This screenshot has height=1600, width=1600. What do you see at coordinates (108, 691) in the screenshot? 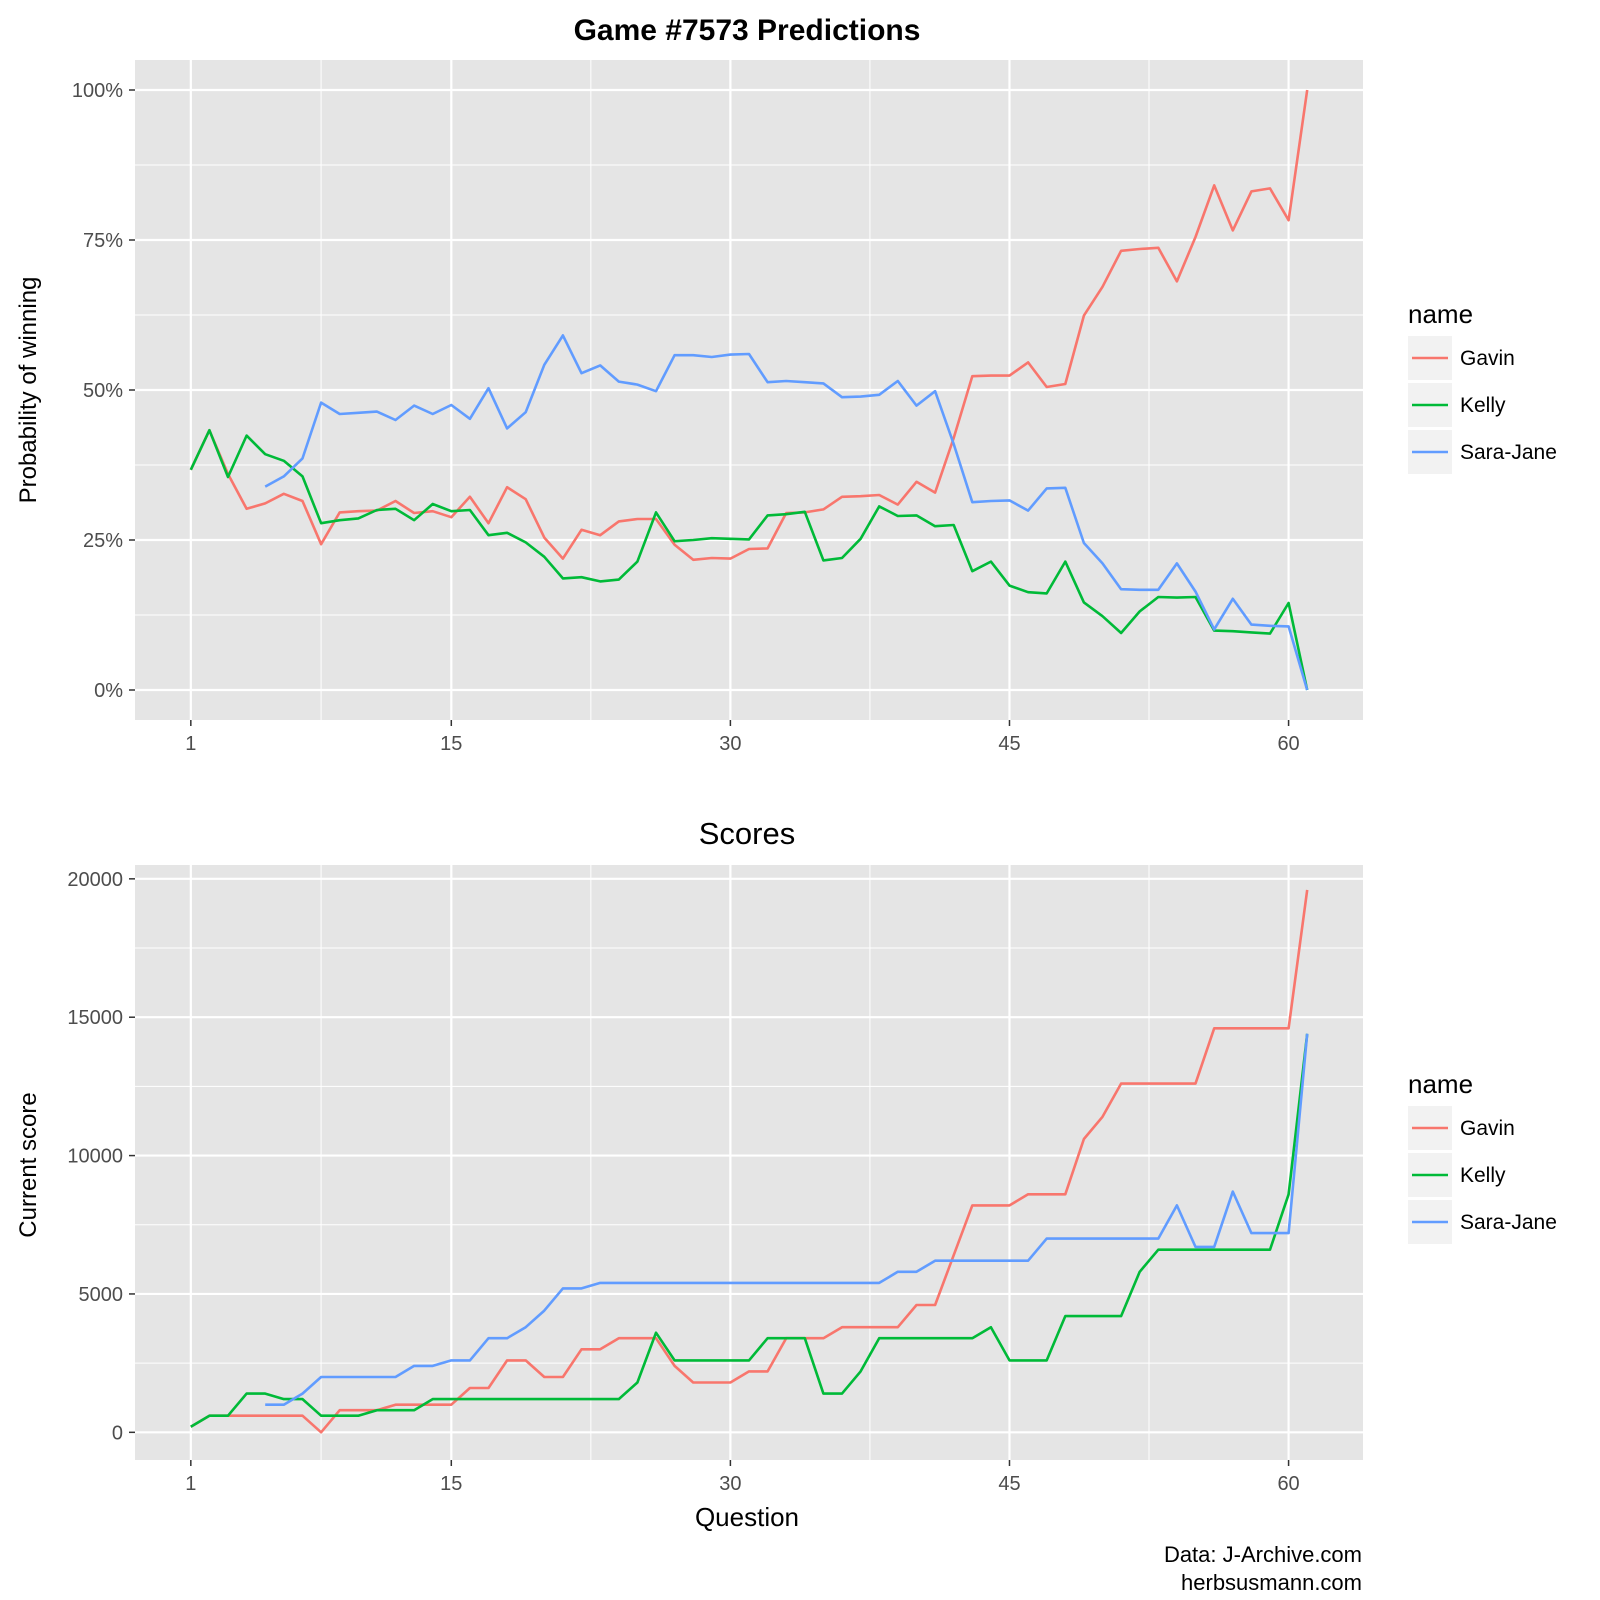
I see `probability-chart-y-tick-label: 0%` at bounding box center [108, 691].